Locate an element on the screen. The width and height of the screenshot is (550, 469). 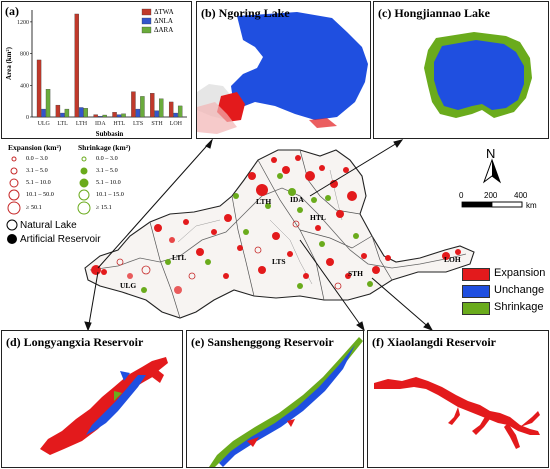
sanshenggong-map is located at coordinates (286, 402).